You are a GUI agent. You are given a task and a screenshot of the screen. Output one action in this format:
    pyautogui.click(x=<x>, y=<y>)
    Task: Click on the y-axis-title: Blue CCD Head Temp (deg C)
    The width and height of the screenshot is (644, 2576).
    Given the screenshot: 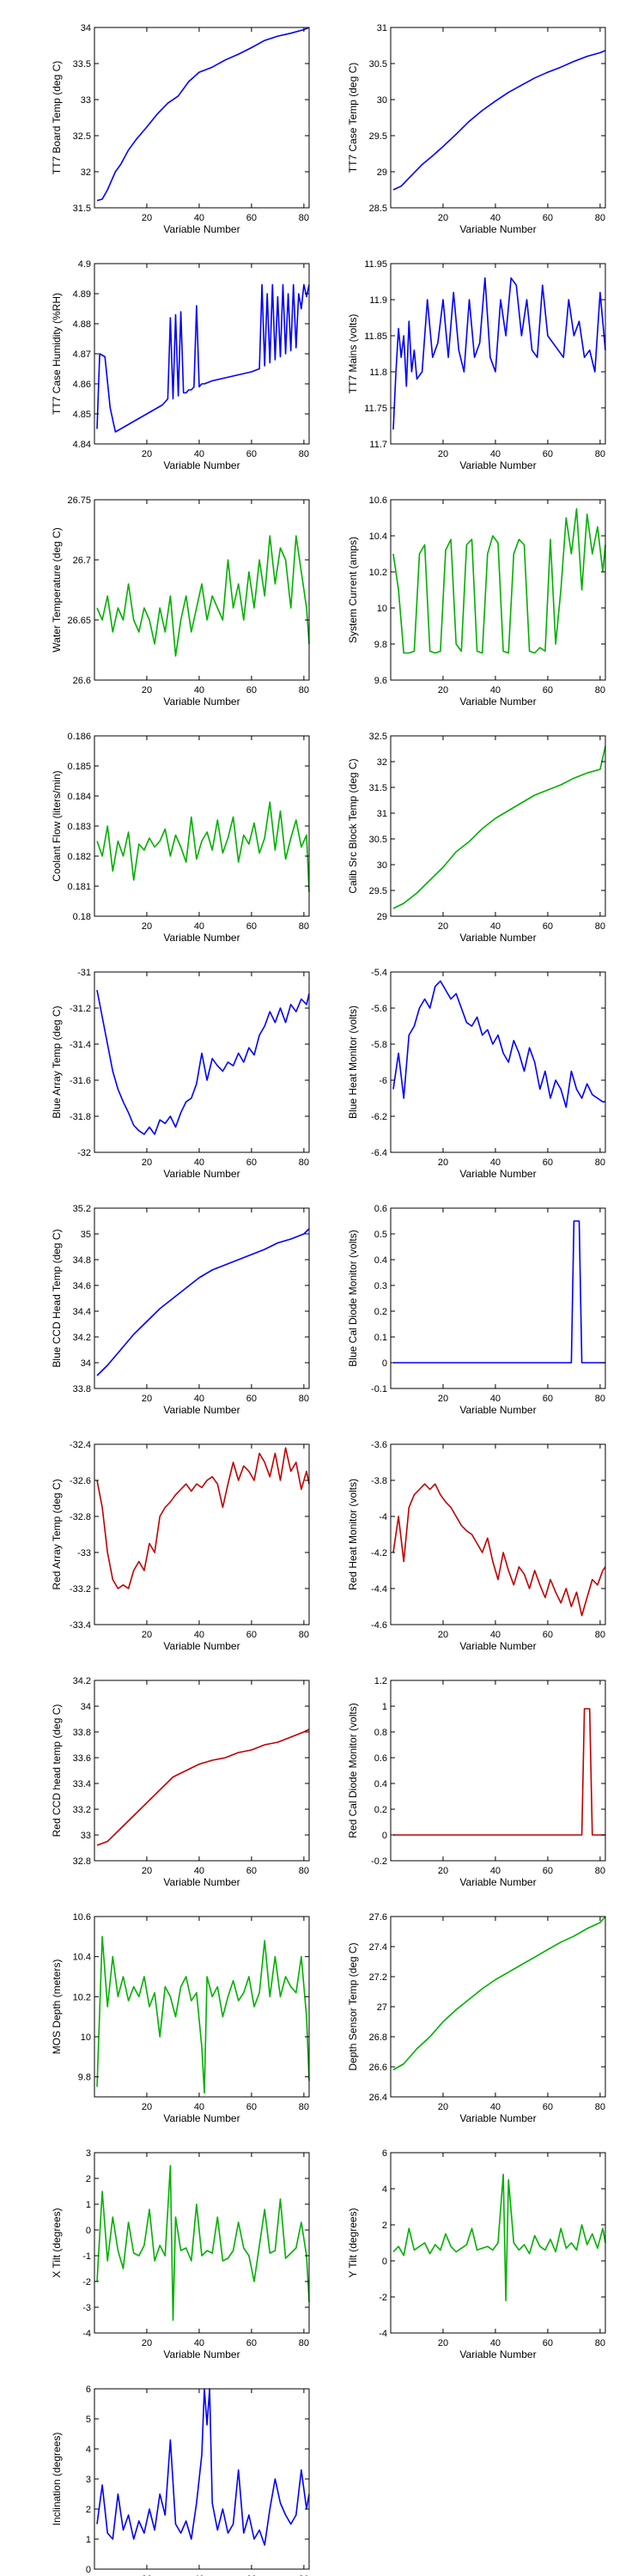 What is the action you would take?
    pyautogui.click(x=57, y=1298)
    